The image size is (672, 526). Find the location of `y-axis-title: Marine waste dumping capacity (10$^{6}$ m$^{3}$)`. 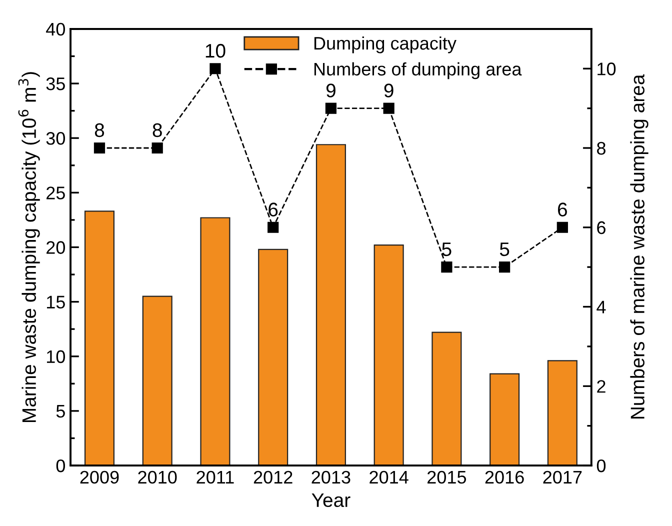

y-axis-title: Marine waste dumping capacity (10$^{6}$ m$^{3}$) is located at coordinates (29, 247).